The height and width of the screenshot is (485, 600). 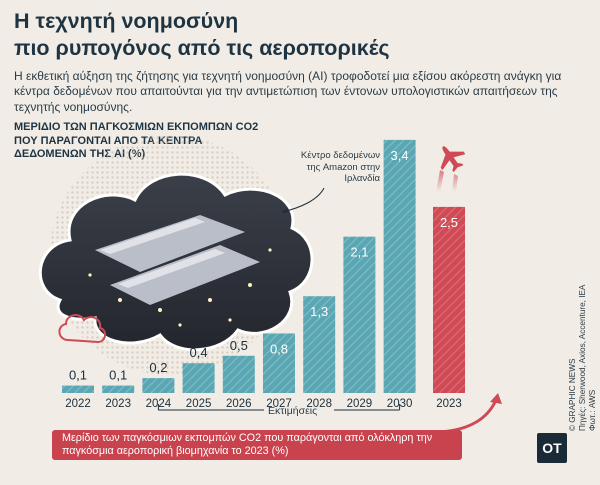 I want to click on bar-2024, so click(x=158, y=385).